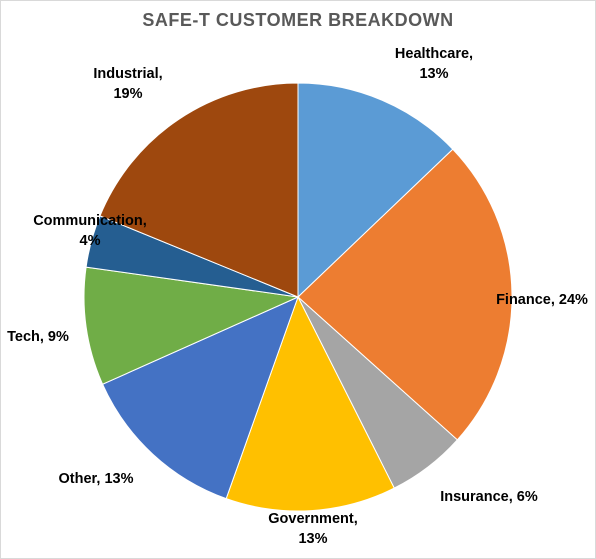 The image size is (596, 559). Describe the element at coordinates (127, 84) in the screenshot. I see `data-label-industrial: Industrial, 19%` at that location.